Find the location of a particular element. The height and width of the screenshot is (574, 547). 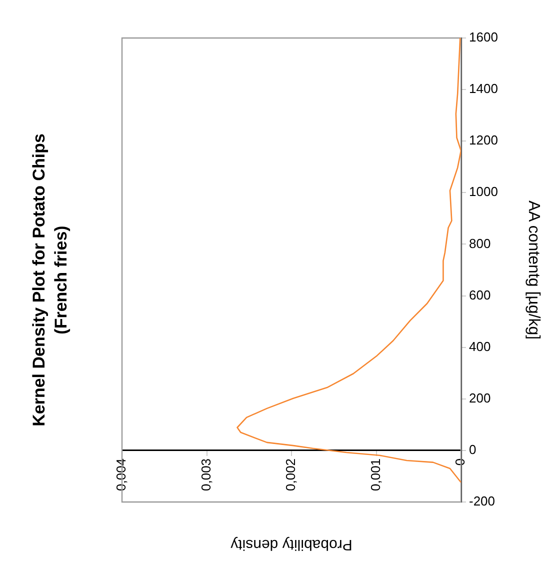

text: (French fries) is located at coordinates (61, 280).